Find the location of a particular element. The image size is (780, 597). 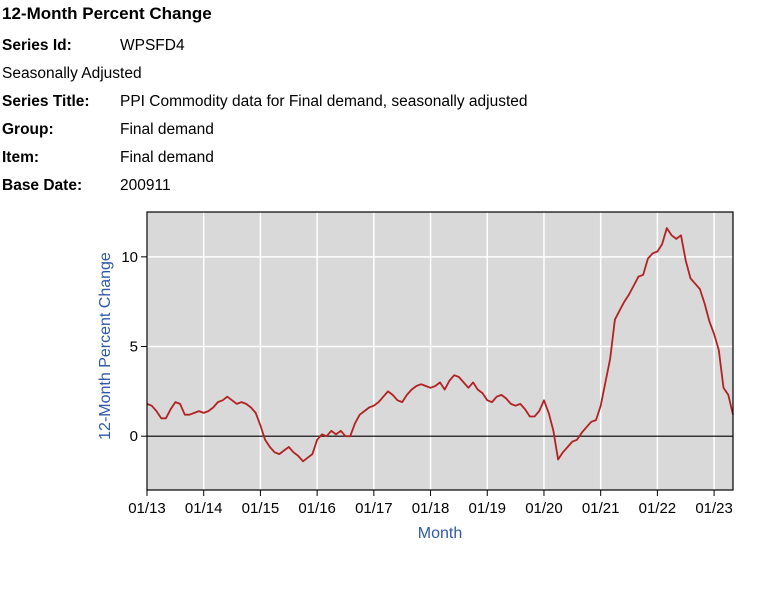

x-tick-label: 01/22 is located at coordinates (658, 508).